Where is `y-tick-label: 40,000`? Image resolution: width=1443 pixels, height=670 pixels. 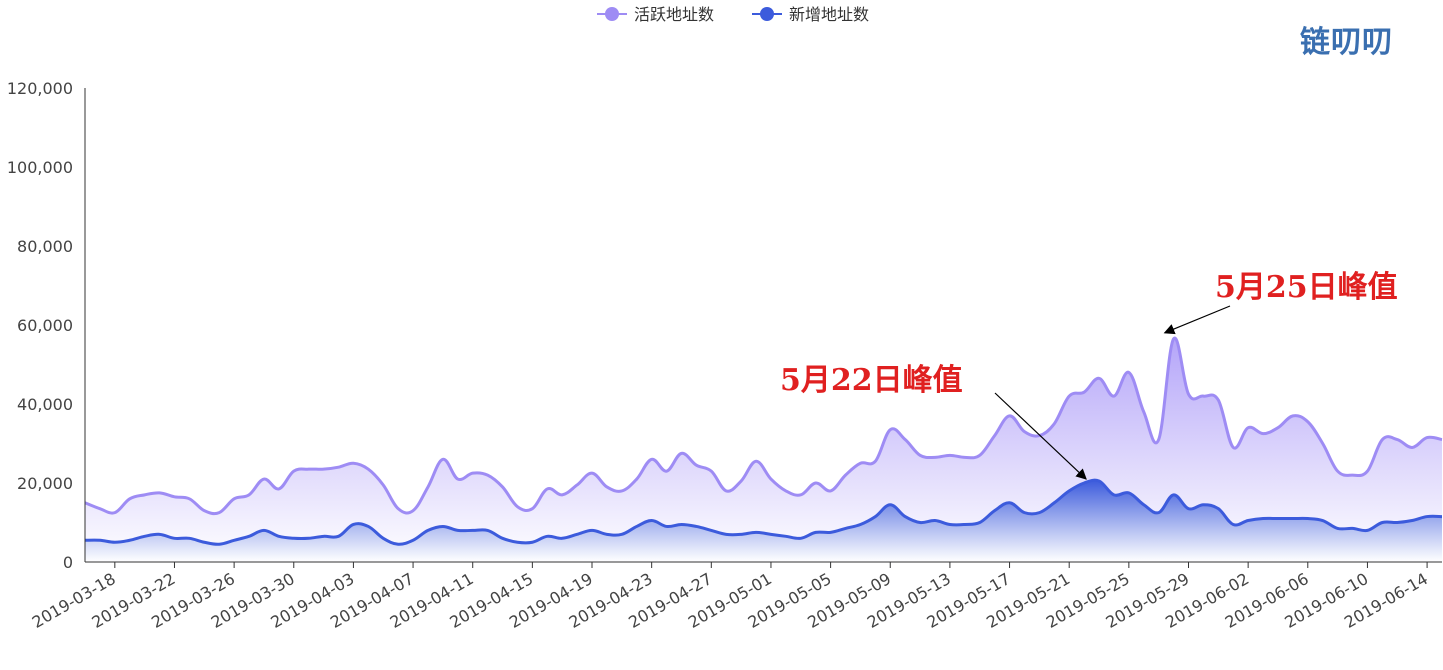 y-tick-label: 40,000 is located at coordinates (45, 404).